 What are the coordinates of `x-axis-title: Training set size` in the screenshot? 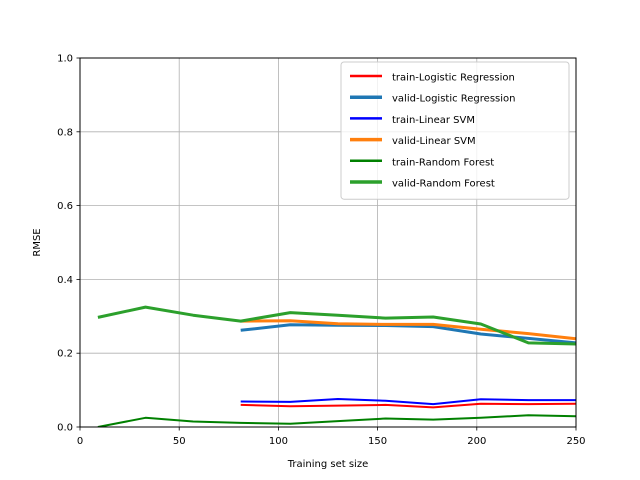 It's located at (328, 464).